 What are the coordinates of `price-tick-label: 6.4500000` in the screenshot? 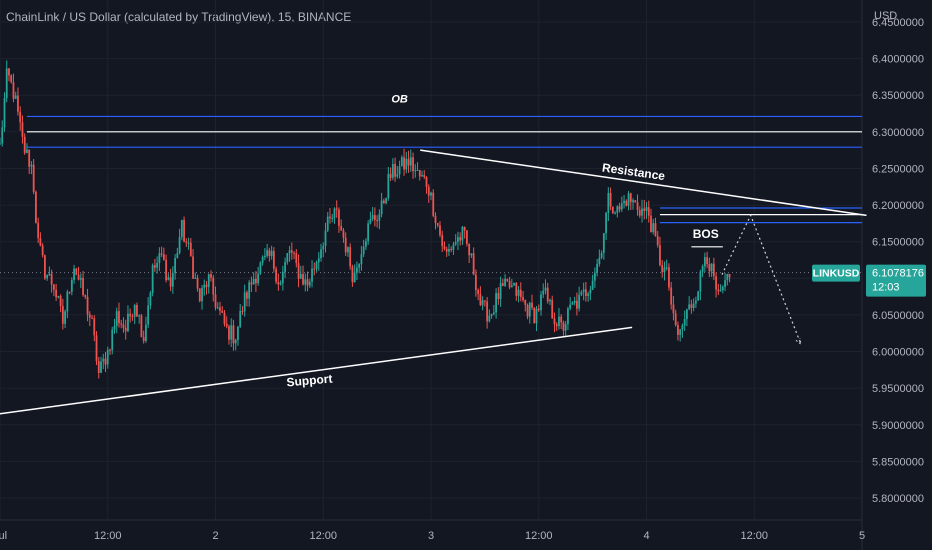 It's located at (898, 23).